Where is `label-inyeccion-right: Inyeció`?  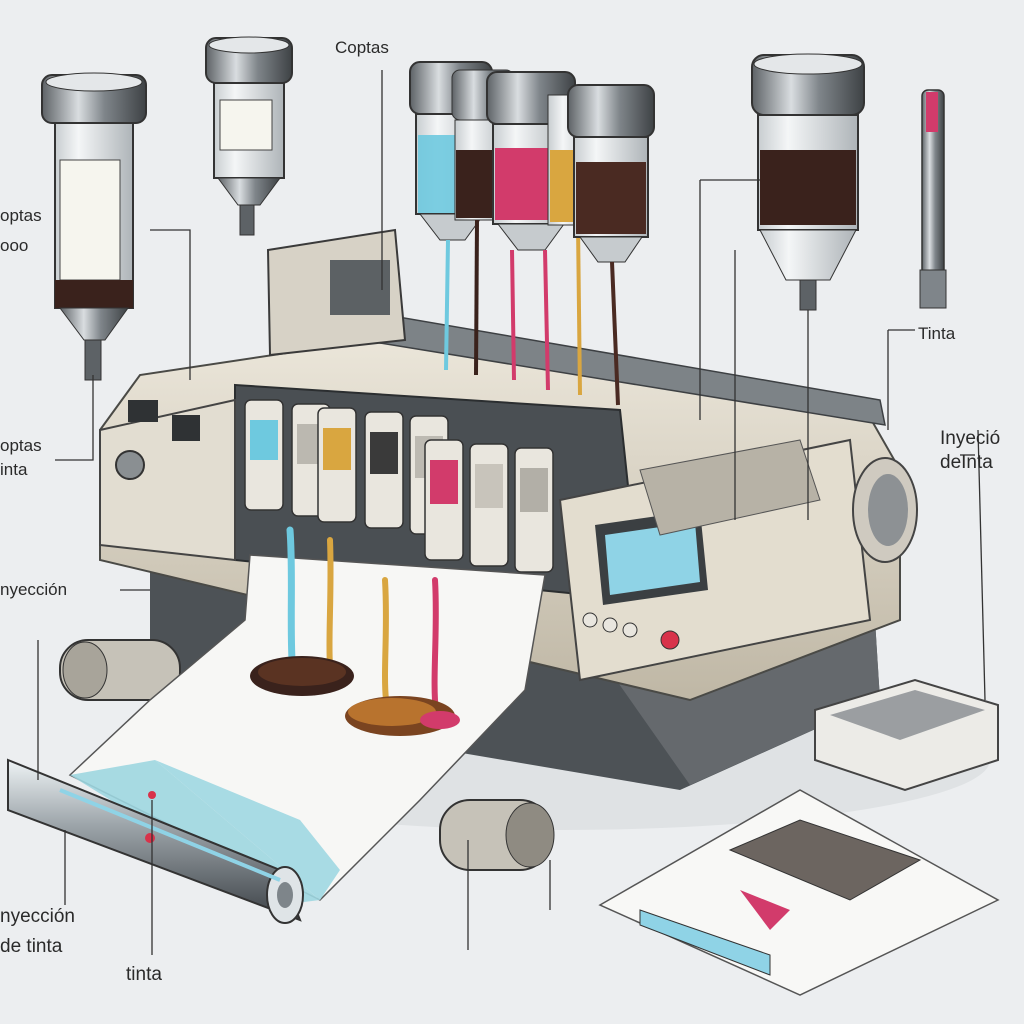 label-inyeccion-right: Inyeció is located at coordinates (970, 438).